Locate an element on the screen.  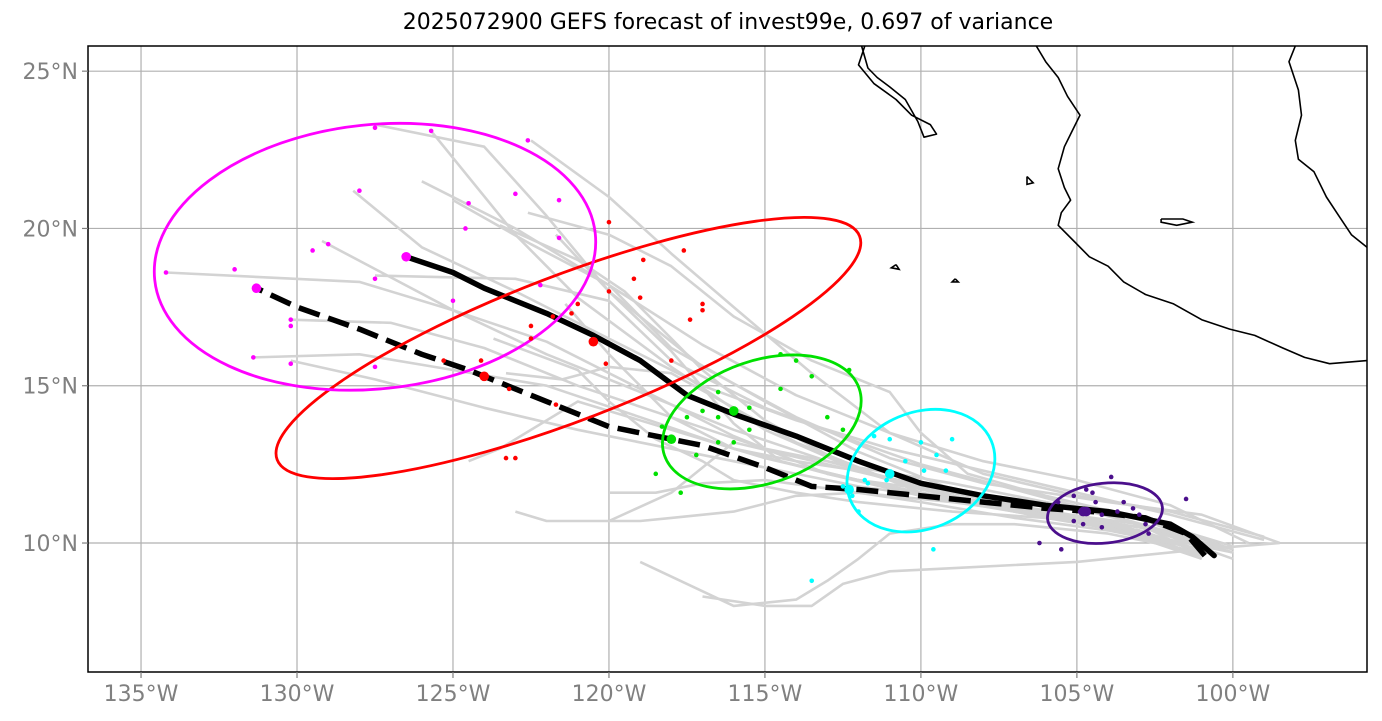
tick-label-lat: 10°N is located at coordinates (50, 544).